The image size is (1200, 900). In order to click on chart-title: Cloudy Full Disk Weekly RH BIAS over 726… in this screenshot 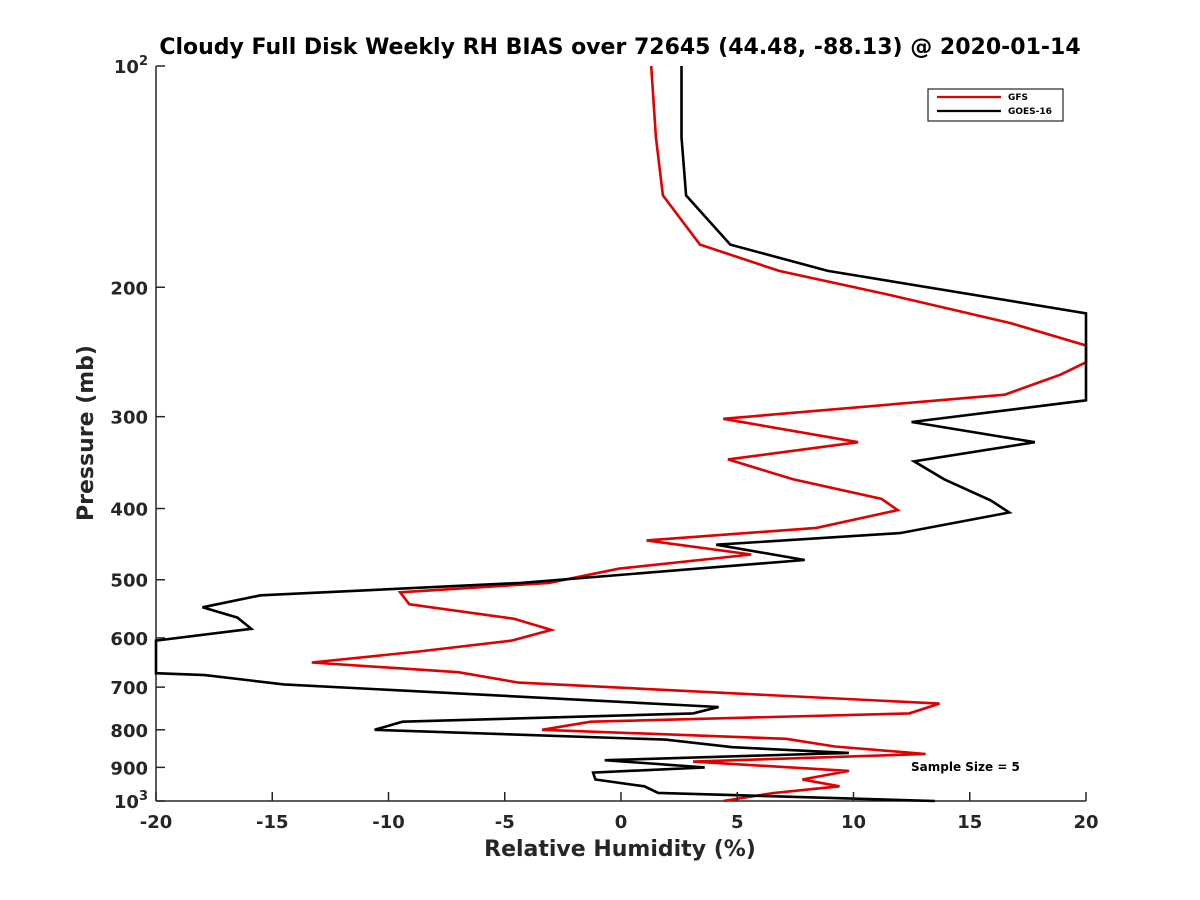, I will do `click(619, 47)`.